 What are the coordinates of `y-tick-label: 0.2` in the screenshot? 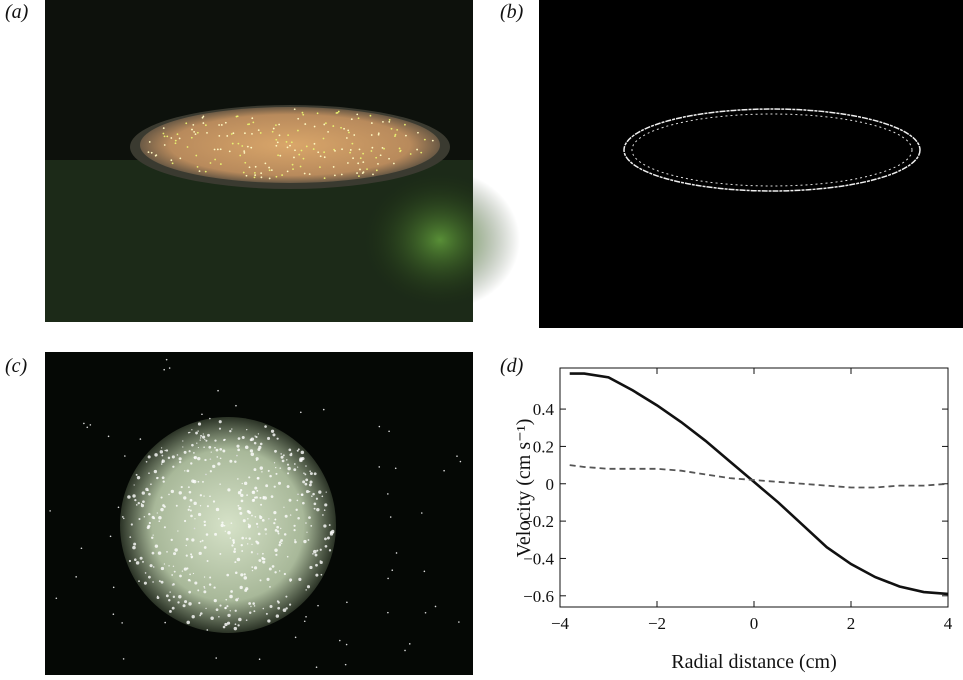 It's located at (543, 446).